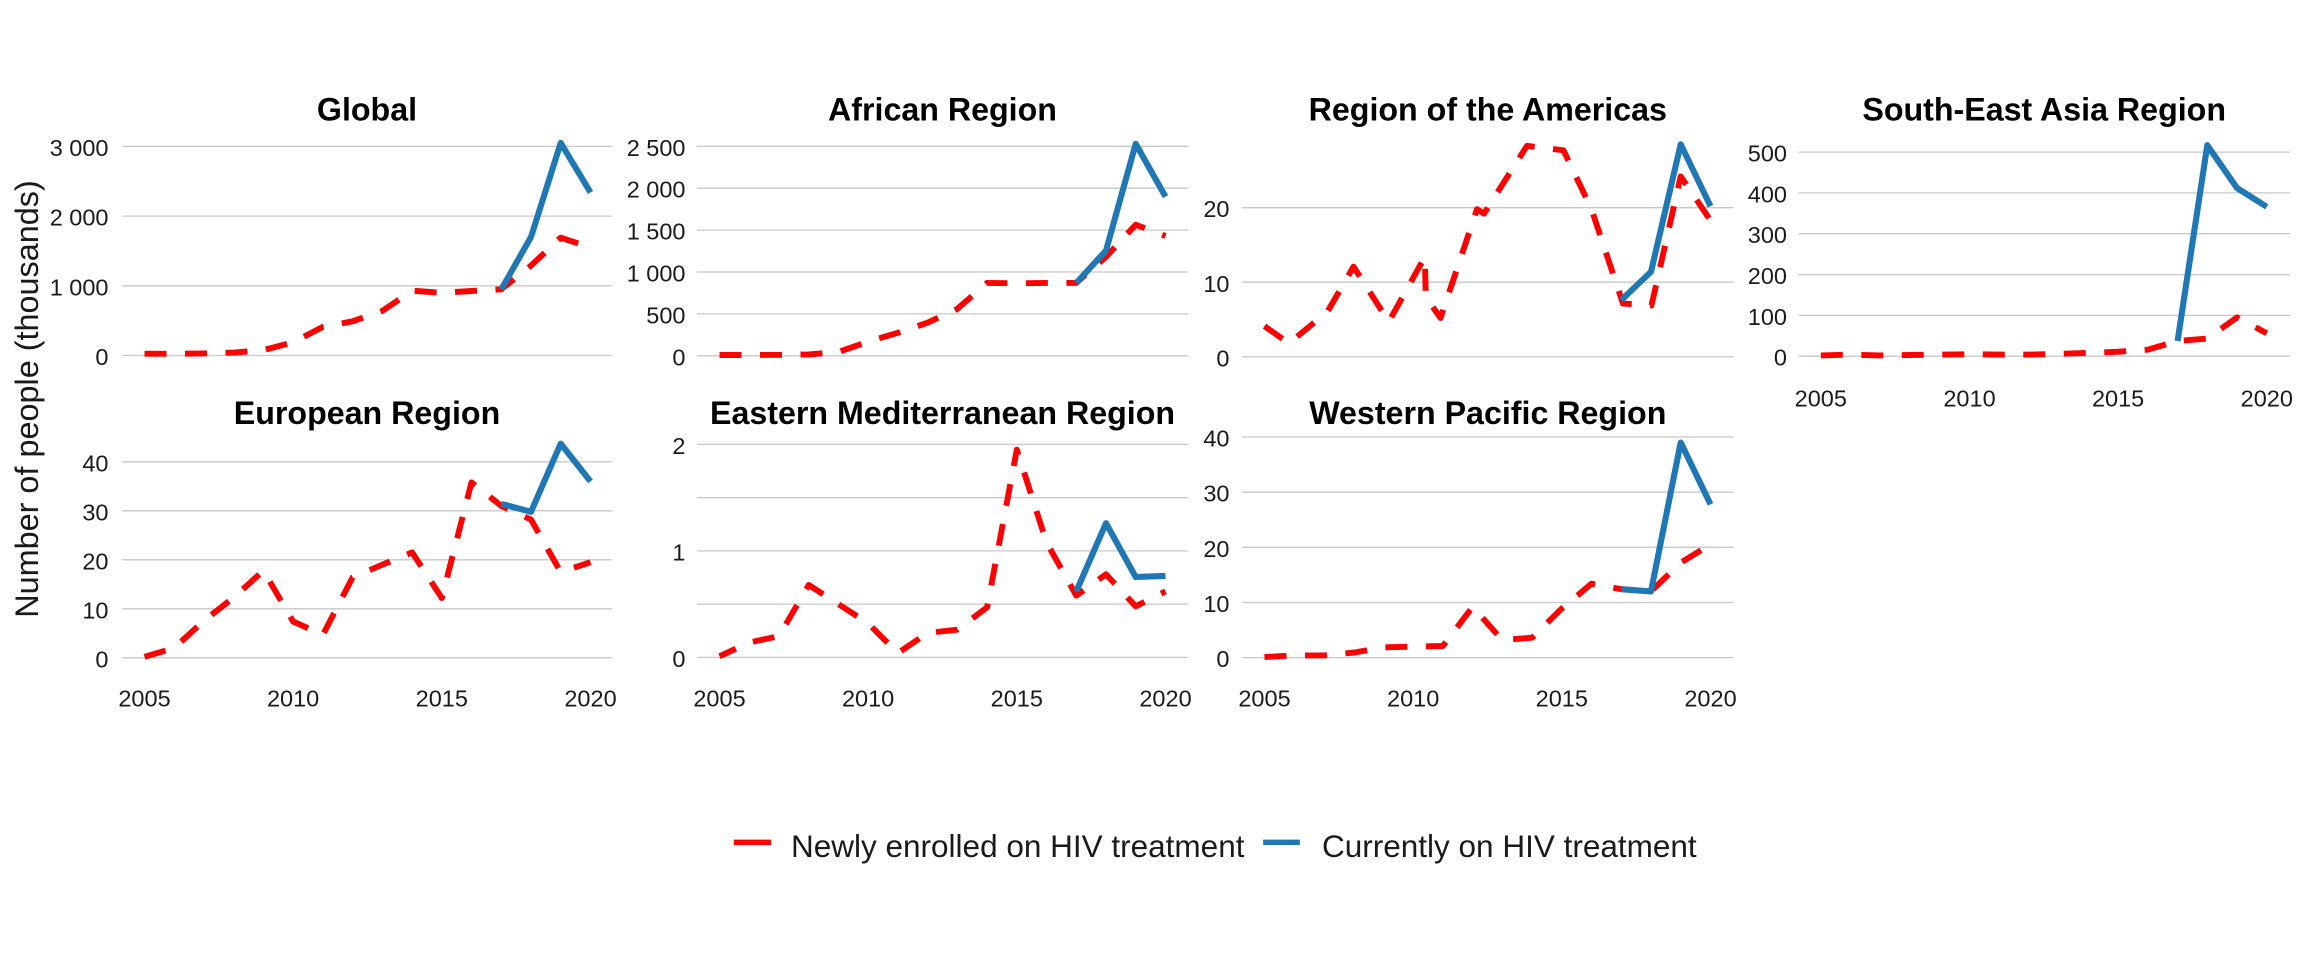 This screenshot has width=2304, height=960. What do you see at coordinates (656, 232) in the screenshot?
I see `svg-text: 1 500` at bounding box center [656, 232].